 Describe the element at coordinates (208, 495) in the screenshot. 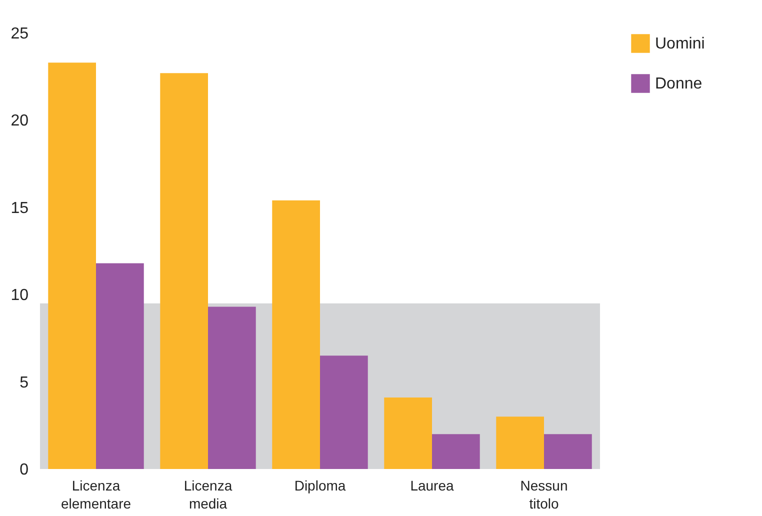

I see `x-tick-label: Licenza media` at that location.